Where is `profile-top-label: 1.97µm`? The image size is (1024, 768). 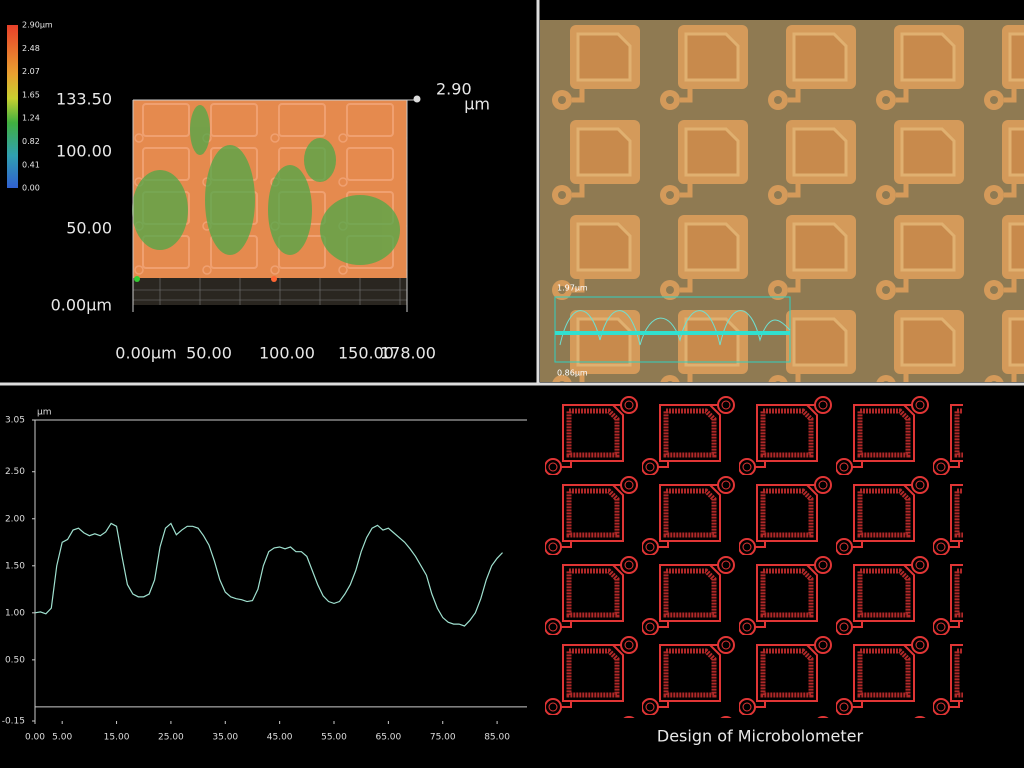
profile-top-label: 1.97µm is located at coordinates (572, 288).